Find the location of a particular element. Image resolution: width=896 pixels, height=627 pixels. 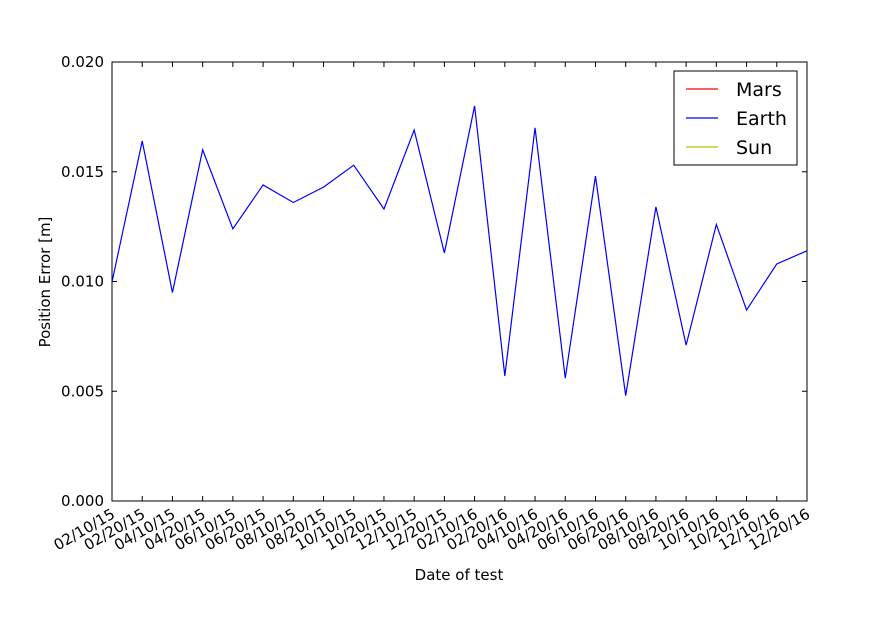

y-axis-label: Position Error [m] is located at coordinates (45, 282).